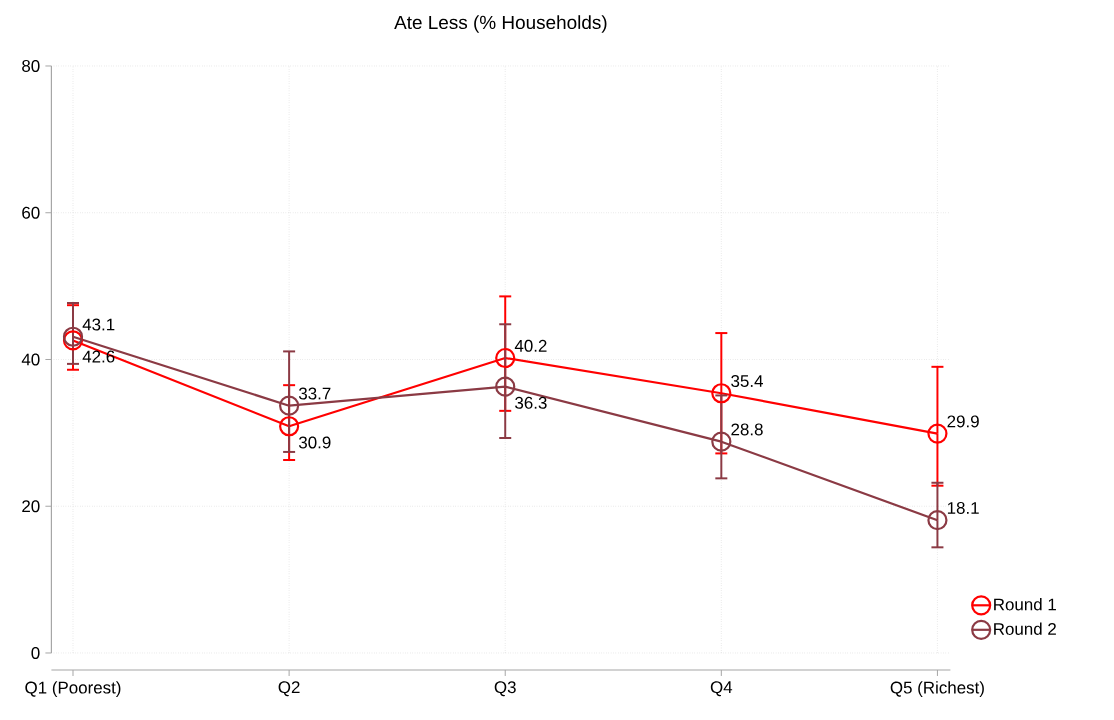 The height and width of the screenshot is (720, 1114). What do you see at coordinates (1025, 604) in the screenshot?
I see `legend-label: Round 1` at bounding box center [1025, 604].